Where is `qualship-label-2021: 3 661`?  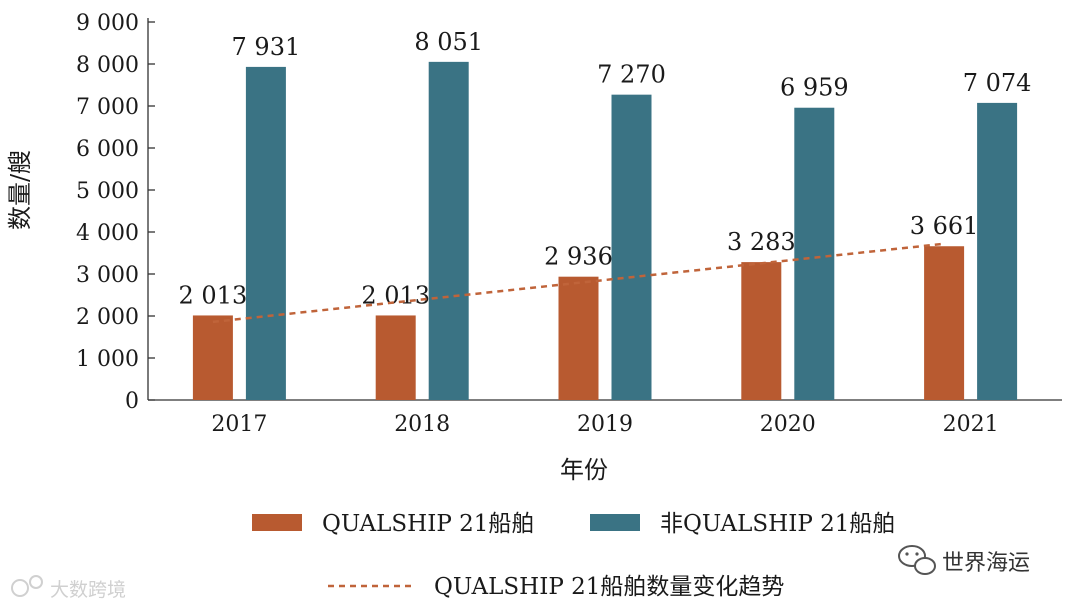 qualship-label-2021: 3 661 is located at coordinates (944, 226).